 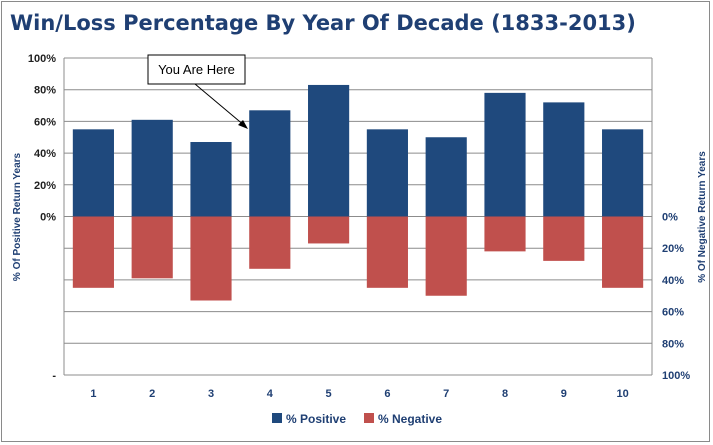 I want to click on left-axis-label: % Of Positive Return Years, so click(x=17, y=216).